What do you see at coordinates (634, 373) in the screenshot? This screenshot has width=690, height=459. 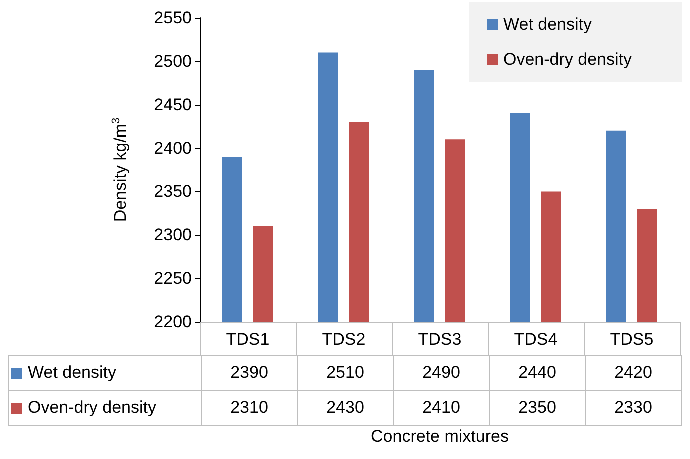 I see `data-label: 2420` at bounding box center [634, 373].